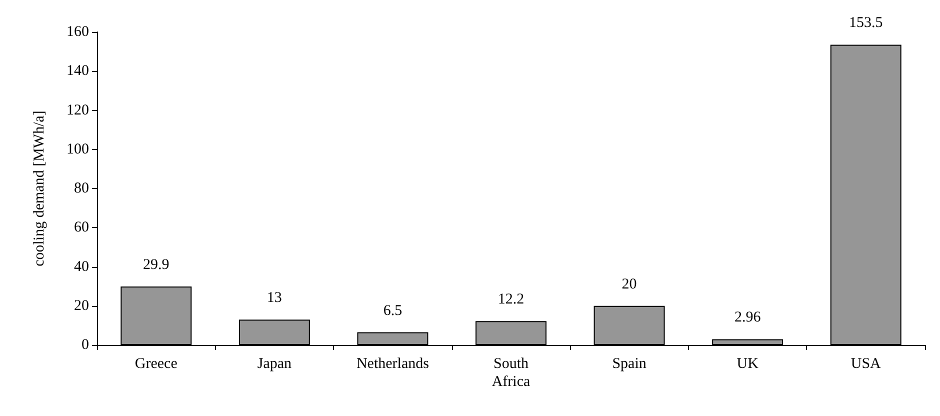 The image size is (940, 416). Describe the element at coordinates (85, 345) in the screenshot. I see `y-tick-label: 0` at that location.